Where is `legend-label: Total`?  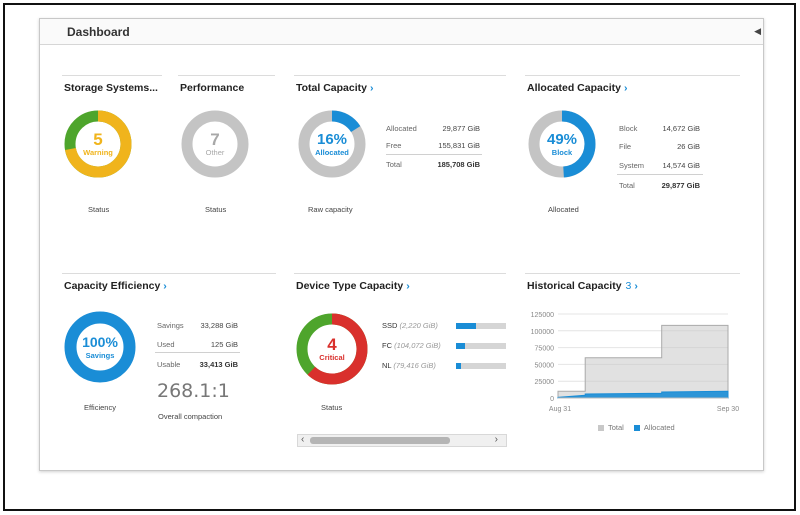 legend-label: Total is located at coordinates (616, 427).